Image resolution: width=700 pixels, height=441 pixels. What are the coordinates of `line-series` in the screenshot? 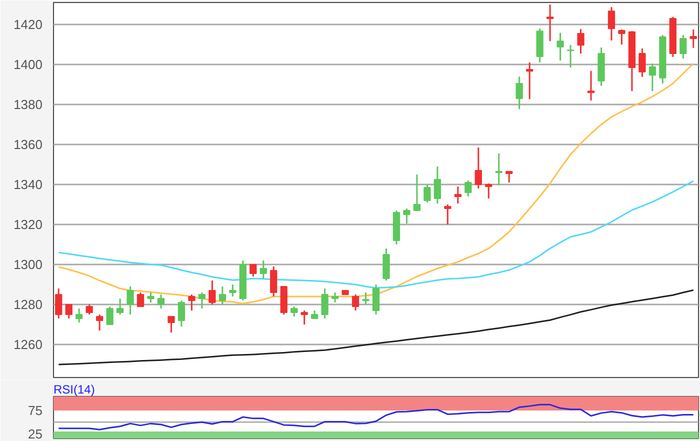 It's located at (376, 417).